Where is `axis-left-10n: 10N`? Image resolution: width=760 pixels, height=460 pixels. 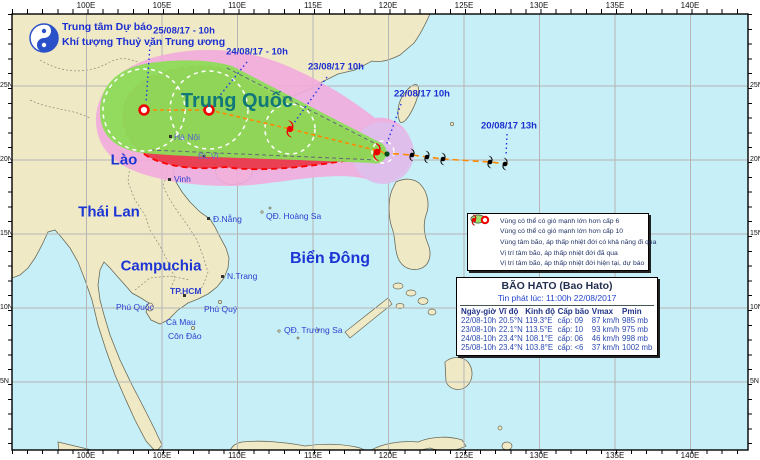 axis-left-10n: 10N is located at coordinates (6, 307).